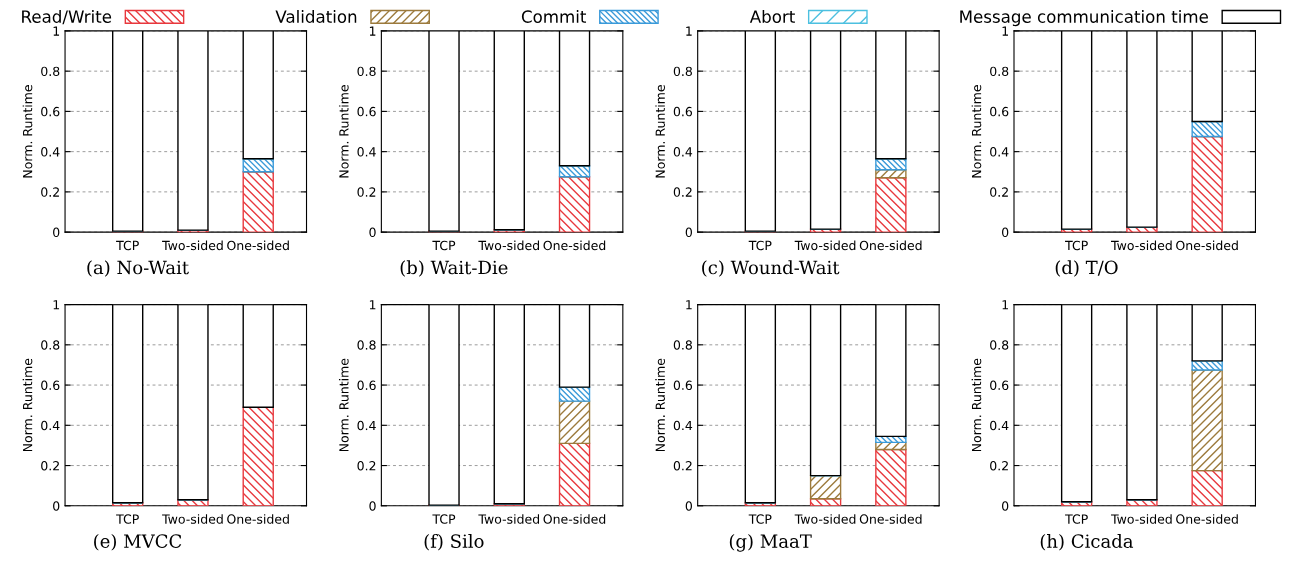 The image size is (1301, 562). I want to click on text: (e) MVCC, so click(138, 542).